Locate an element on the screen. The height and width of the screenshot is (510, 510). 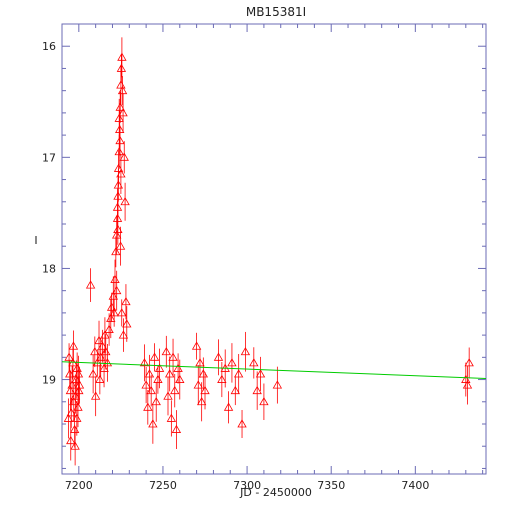
fit-line is located at coordinates (274, 370).